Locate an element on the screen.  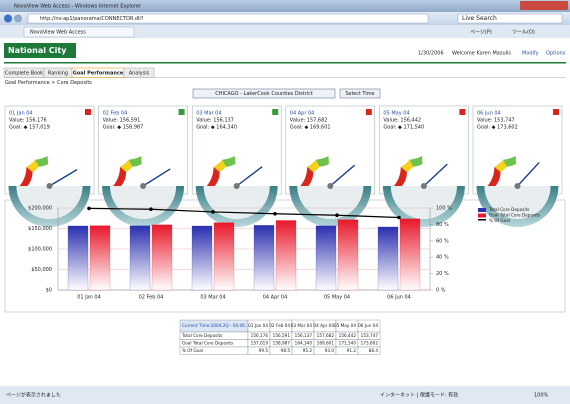
table-cell-text: 95.2 is located at coordinates (308, 350).